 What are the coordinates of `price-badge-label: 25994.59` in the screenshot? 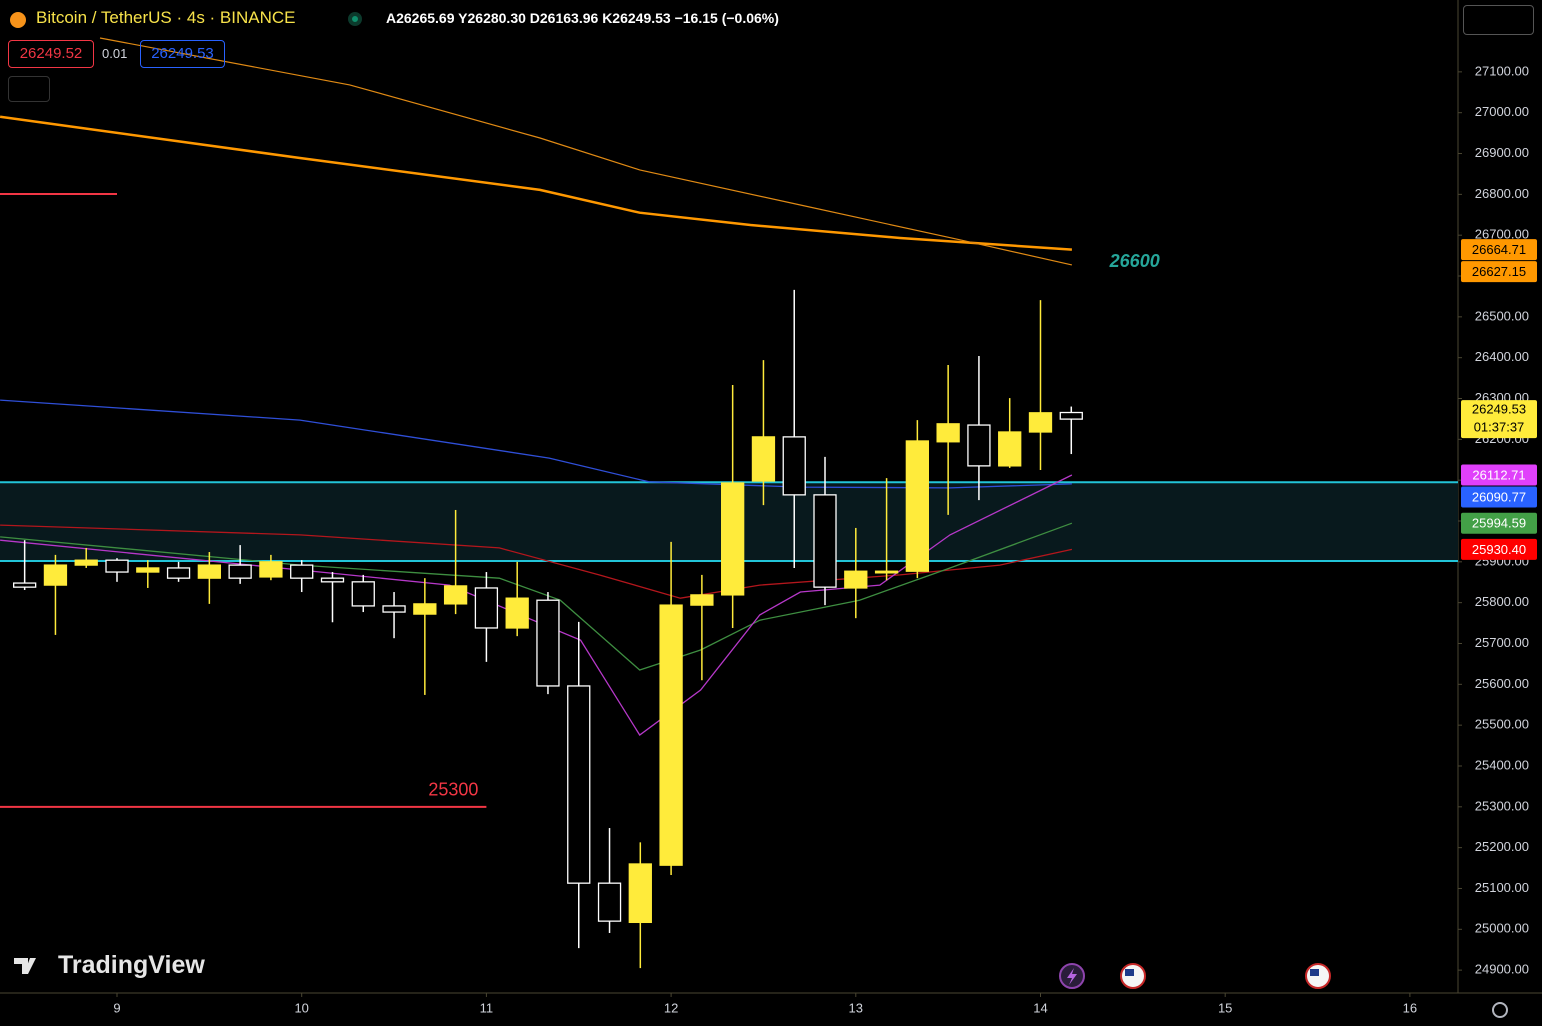 It's located at (1499, 523).